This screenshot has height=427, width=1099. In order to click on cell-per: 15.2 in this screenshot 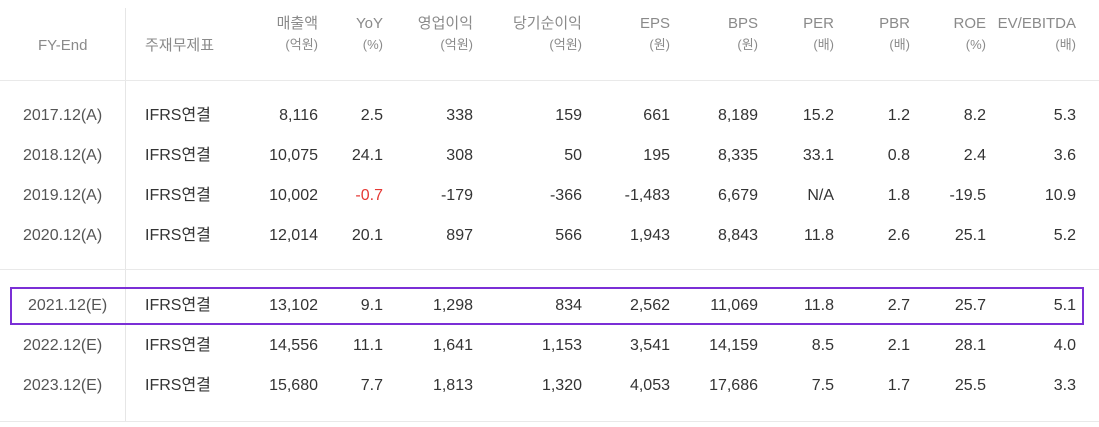, I will do `click(818, 115)`.